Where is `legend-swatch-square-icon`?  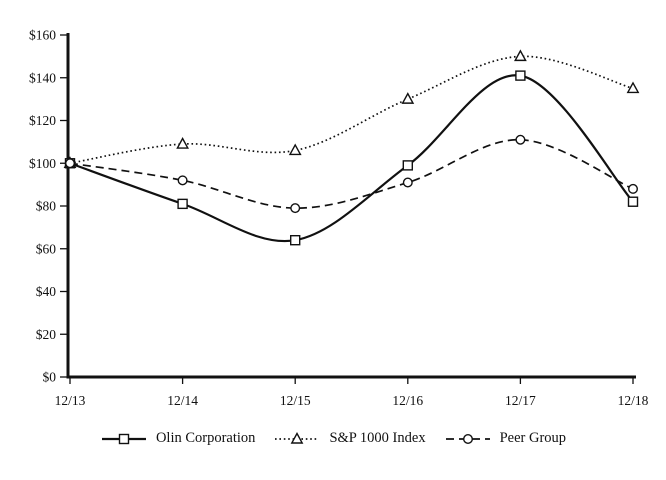
legend-swatch-square-icon is located at coordinates (123, 438).